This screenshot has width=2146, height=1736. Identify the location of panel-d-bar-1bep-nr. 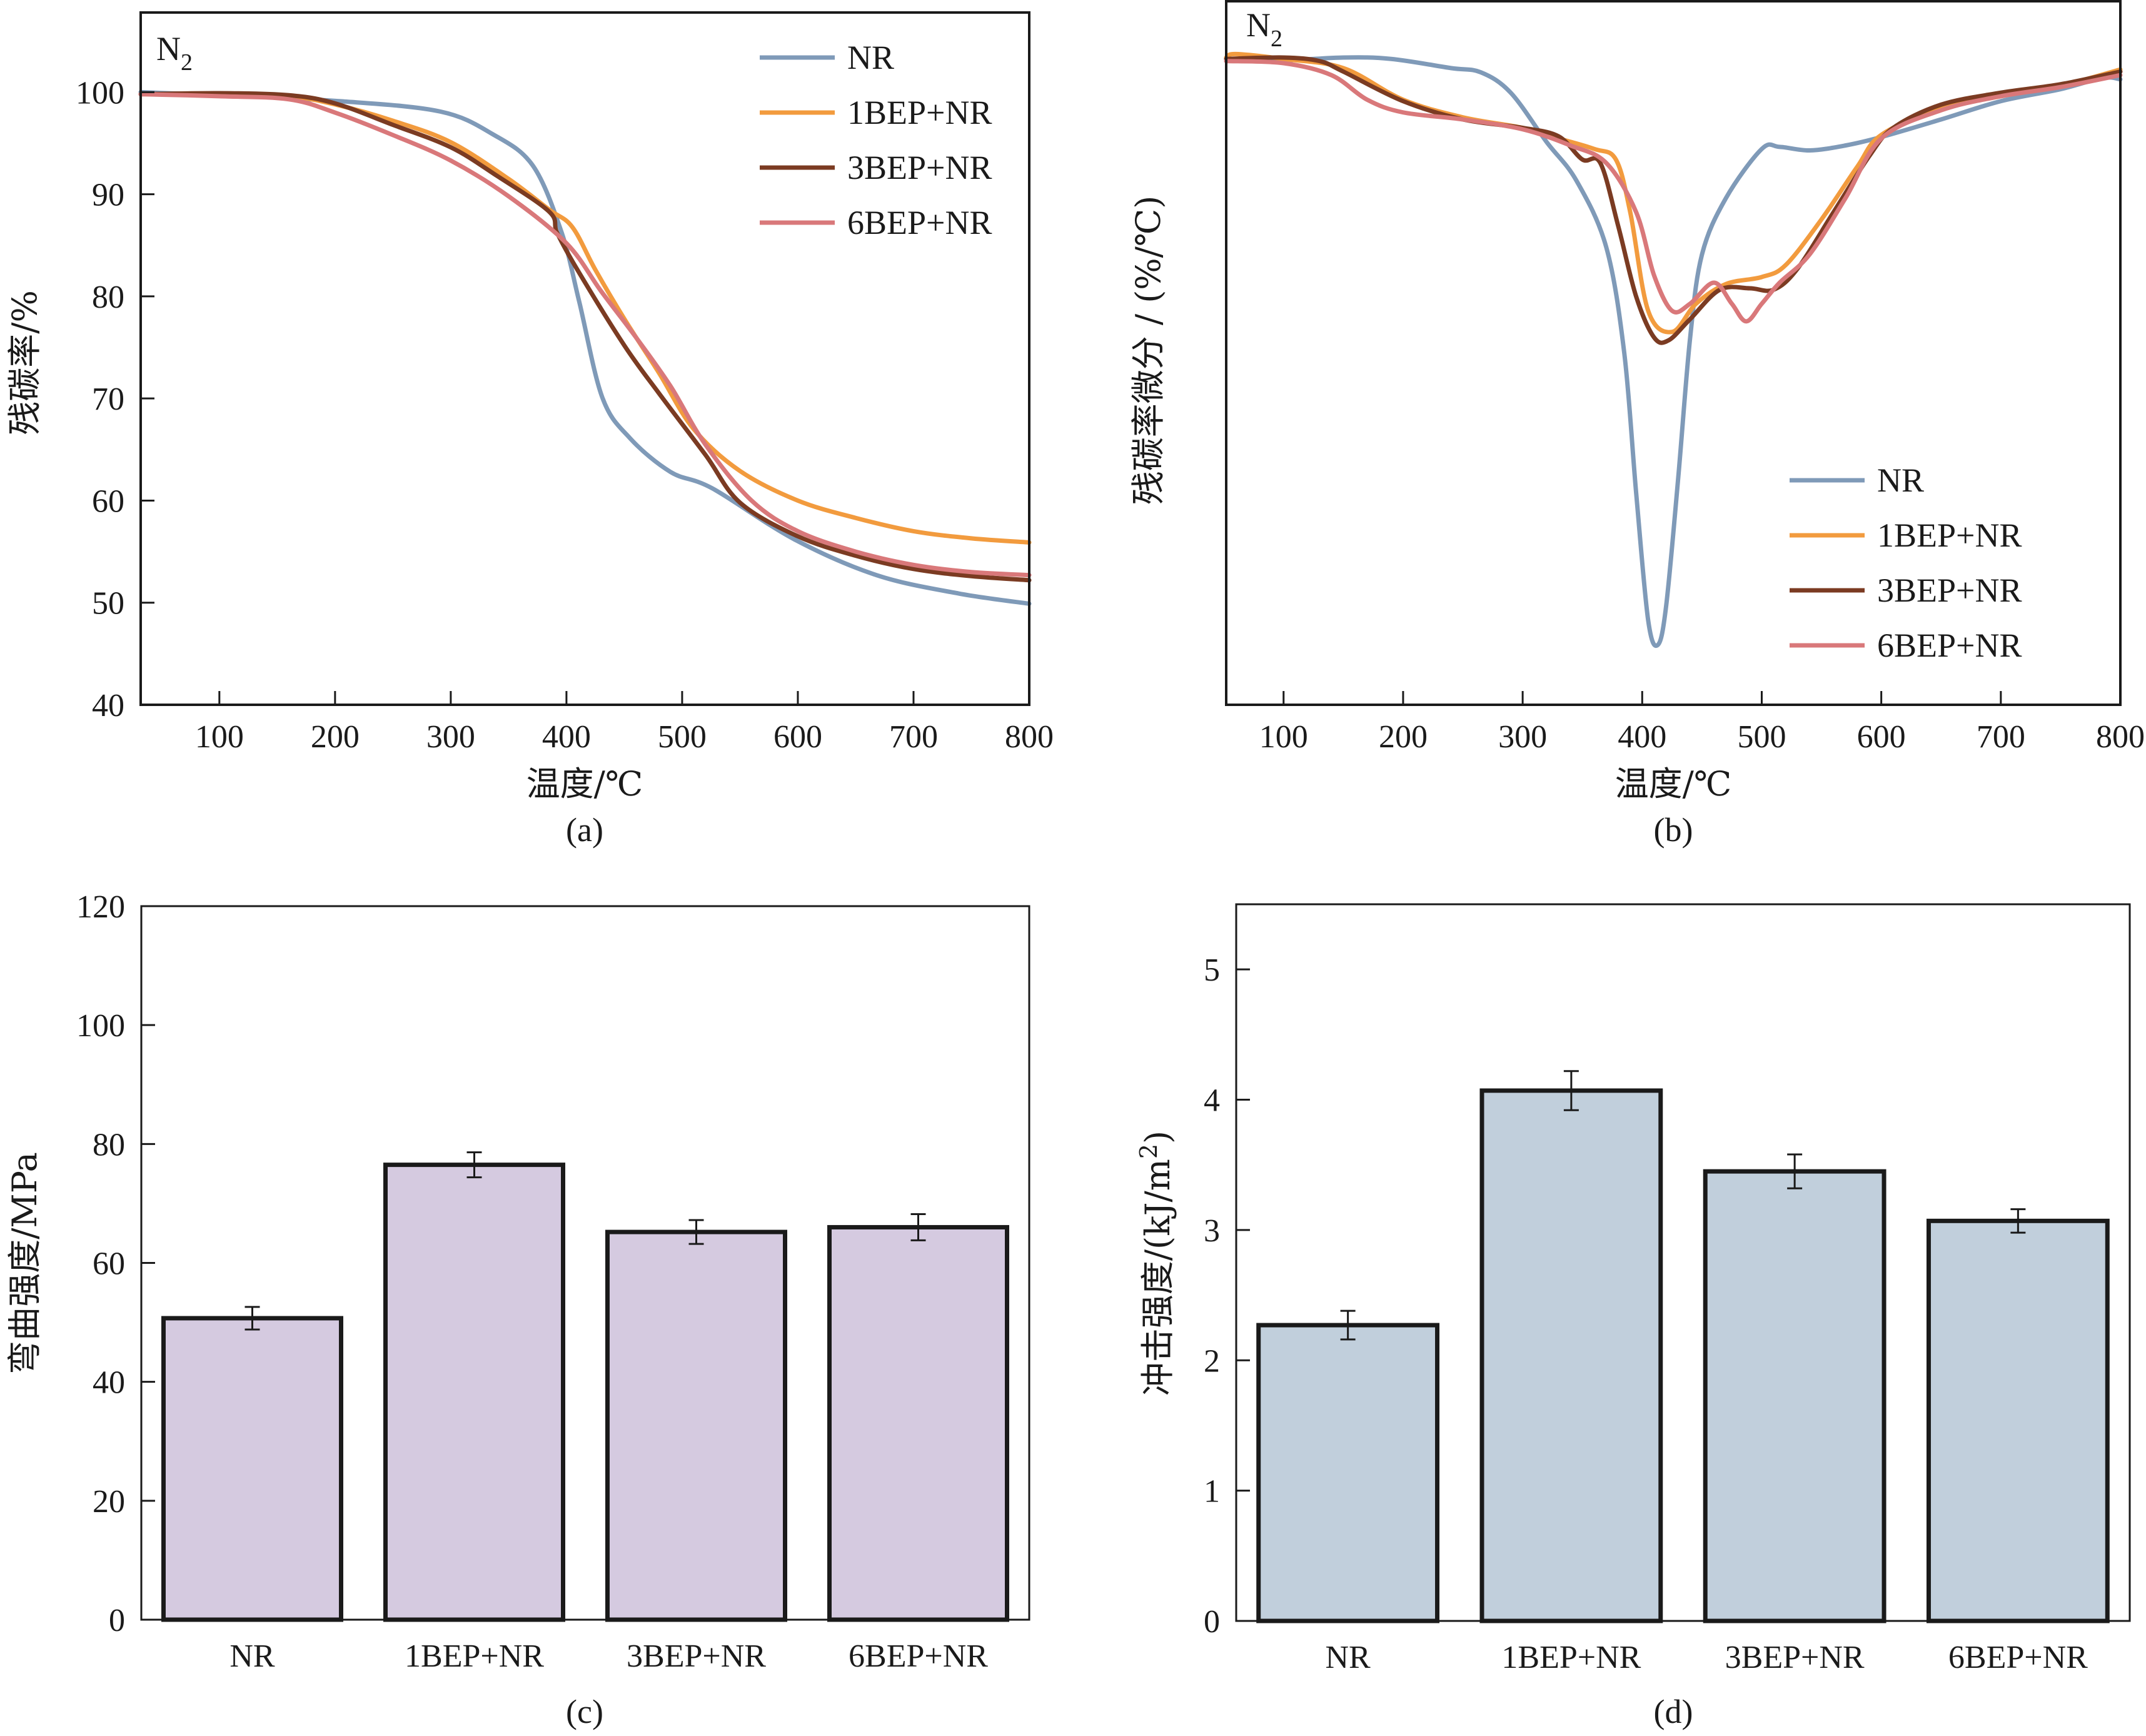
(1571, 1355).